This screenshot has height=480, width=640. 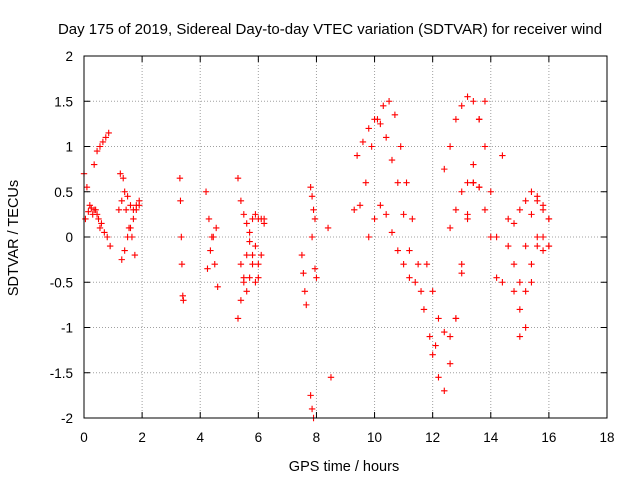 I want to click on series-track-15a, so click(x=529, y=219).